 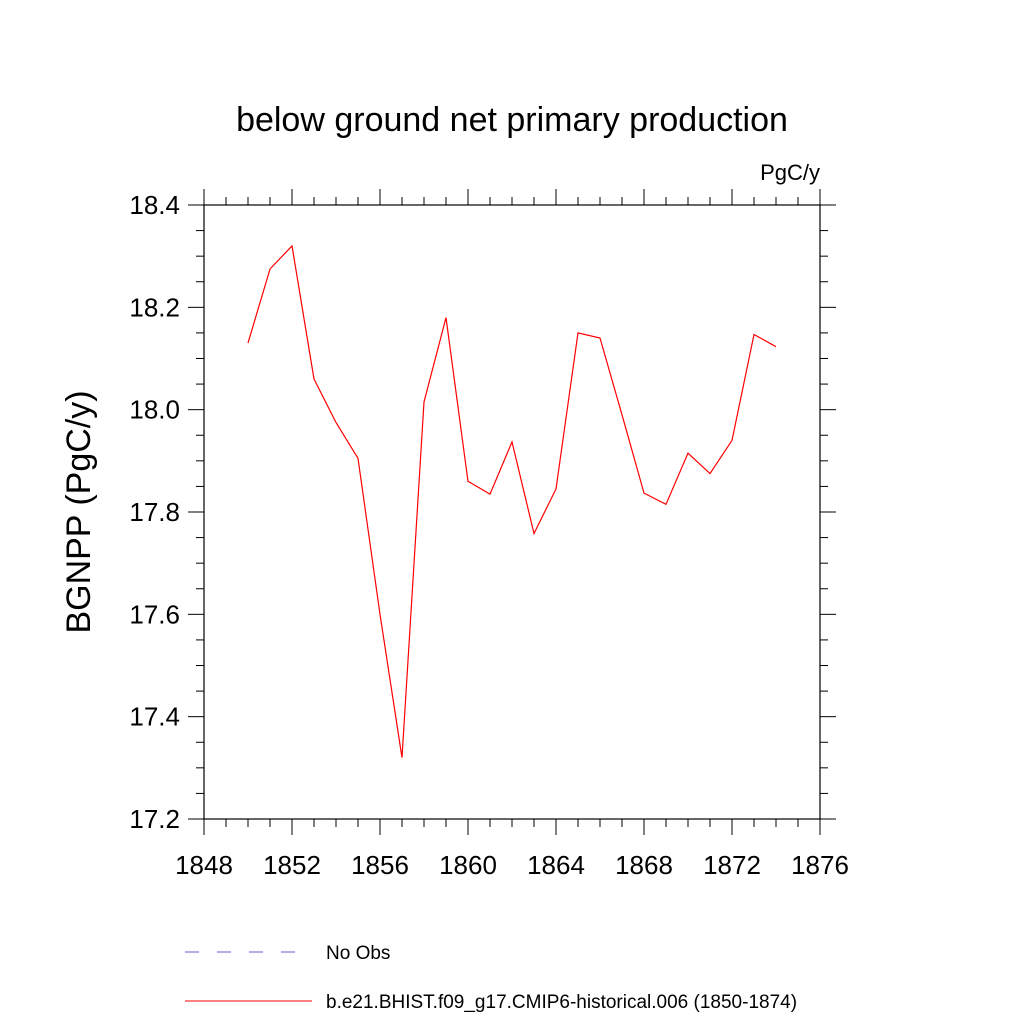 I want to click on y-tick-label: 18.0, so click(x=154, y=410).